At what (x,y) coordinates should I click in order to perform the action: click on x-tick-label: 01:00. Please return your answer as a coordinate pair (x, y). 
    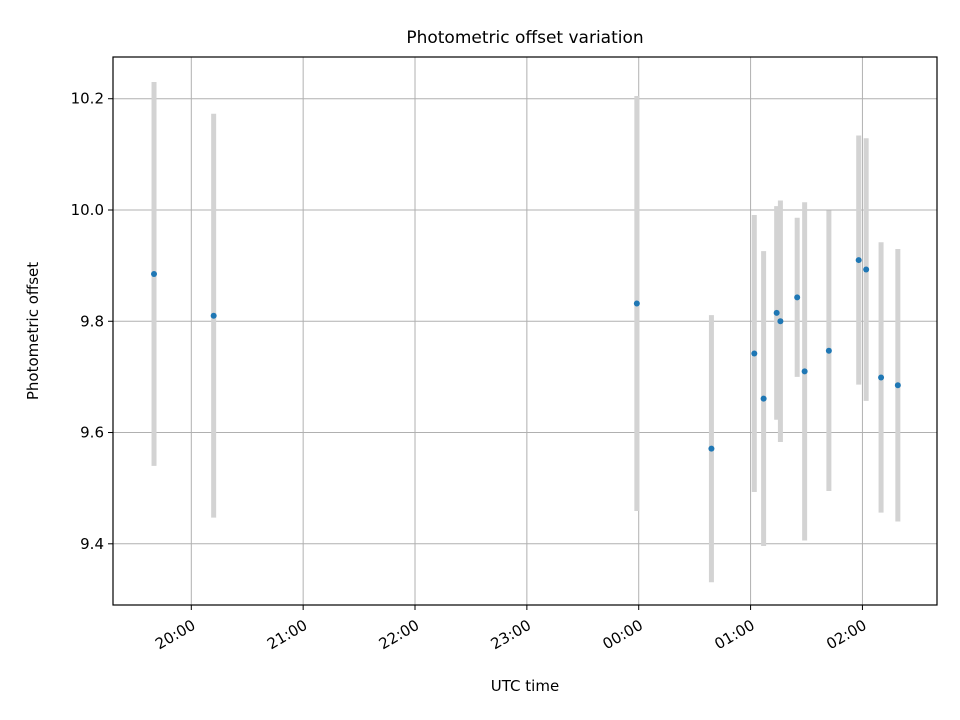
    Looking at the image, I should click on (734, 634).